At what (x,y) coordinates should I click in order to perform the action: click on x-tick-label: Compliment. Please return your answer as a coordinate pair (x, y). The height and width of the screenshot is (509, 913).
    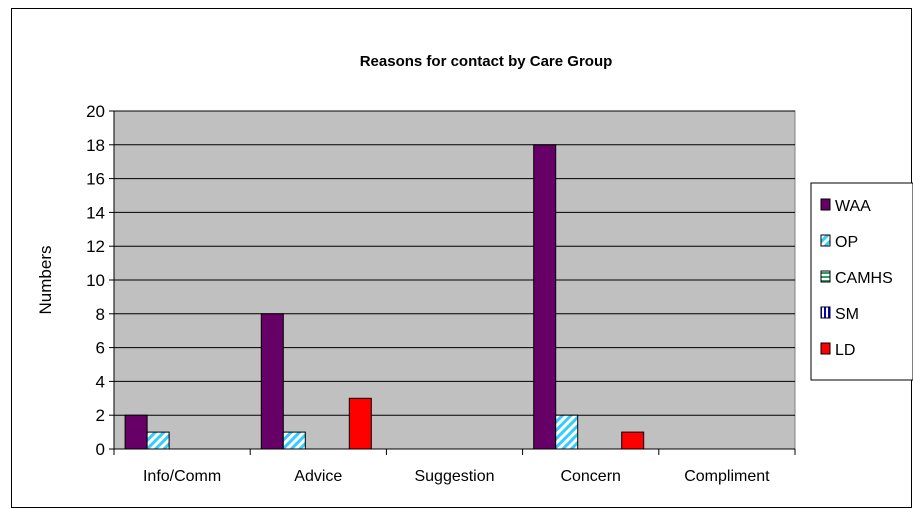
    Looking at the image, I should click on (727, 476).